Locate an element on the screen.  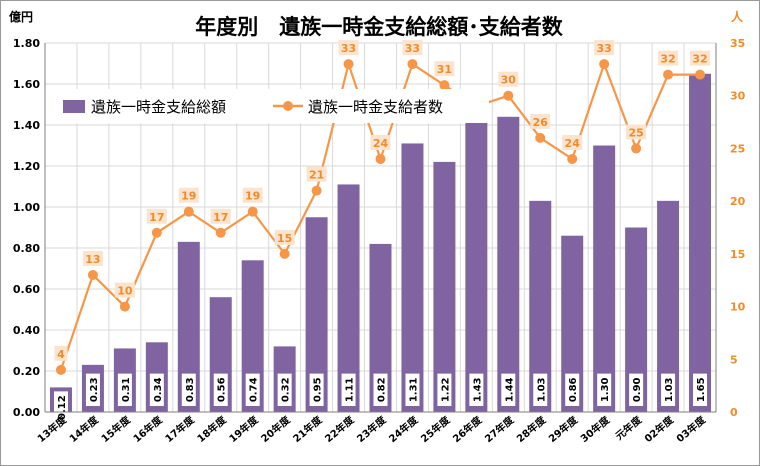
legend-box is located at coordinates (271, 106).